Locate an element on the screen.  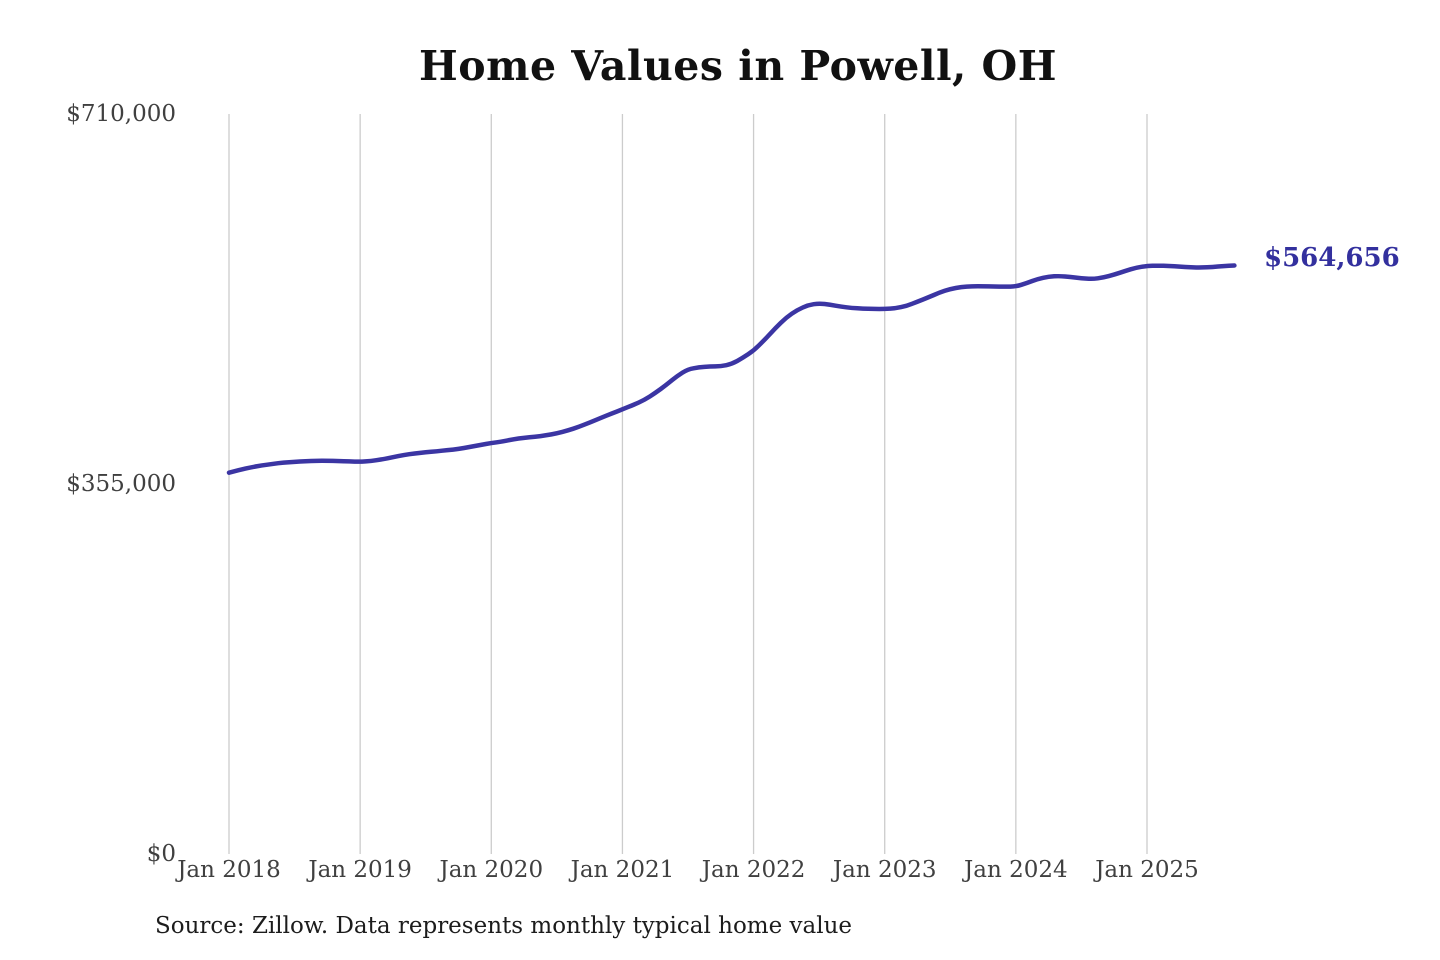
x-axis-label-2018: Jan 2018 is located at coordinates (229, 870).